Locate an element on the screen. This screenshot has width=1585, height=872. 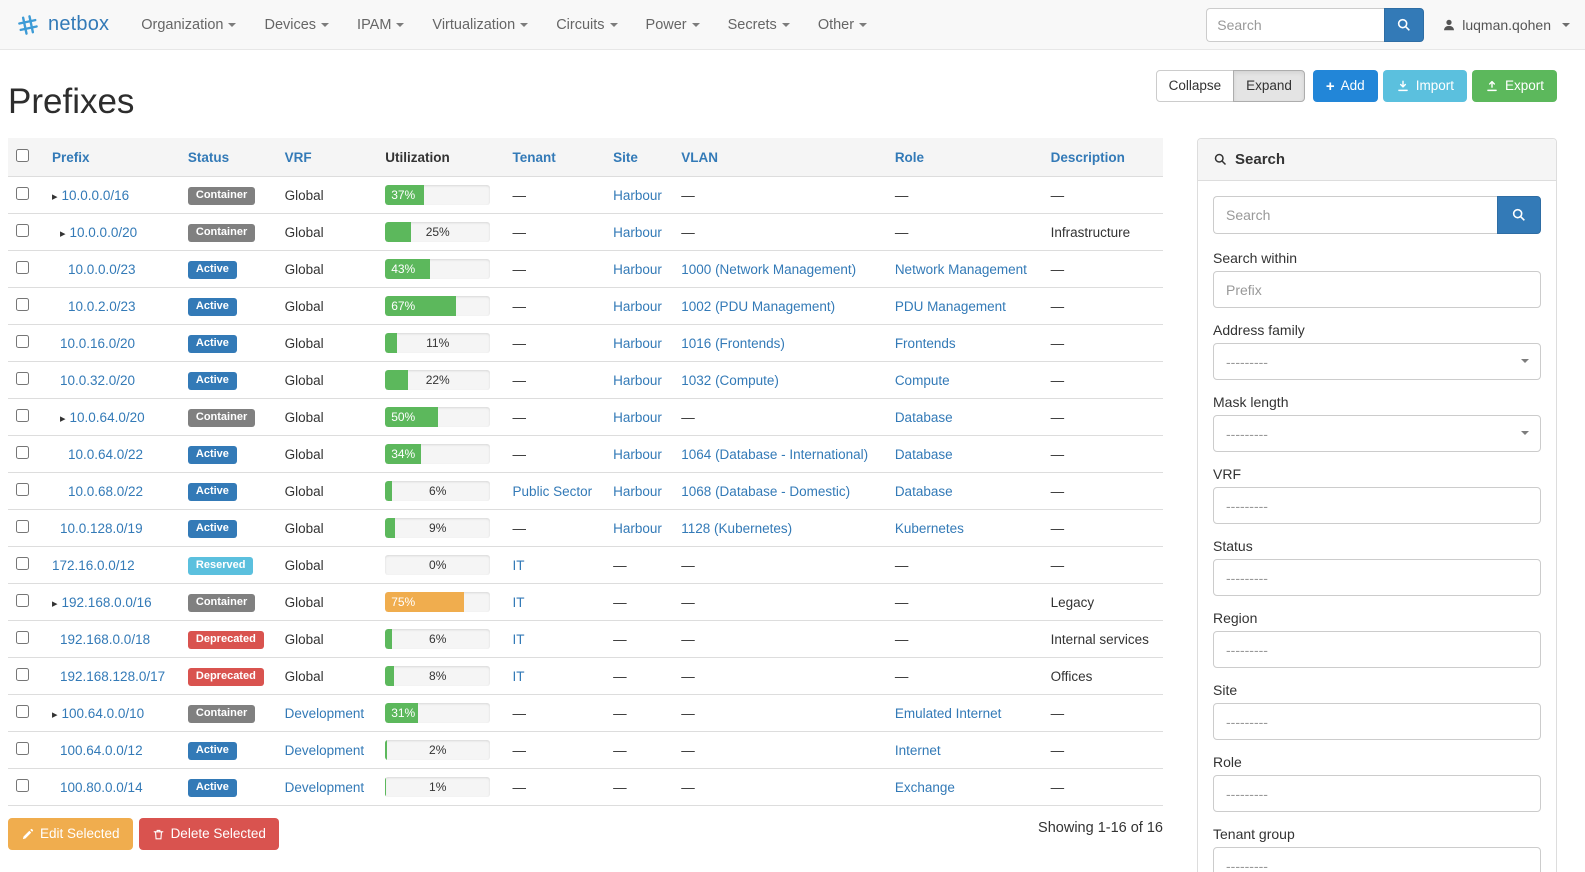
prefix-link: 172.16.0.0/12 is located at coordinates (93, 565).